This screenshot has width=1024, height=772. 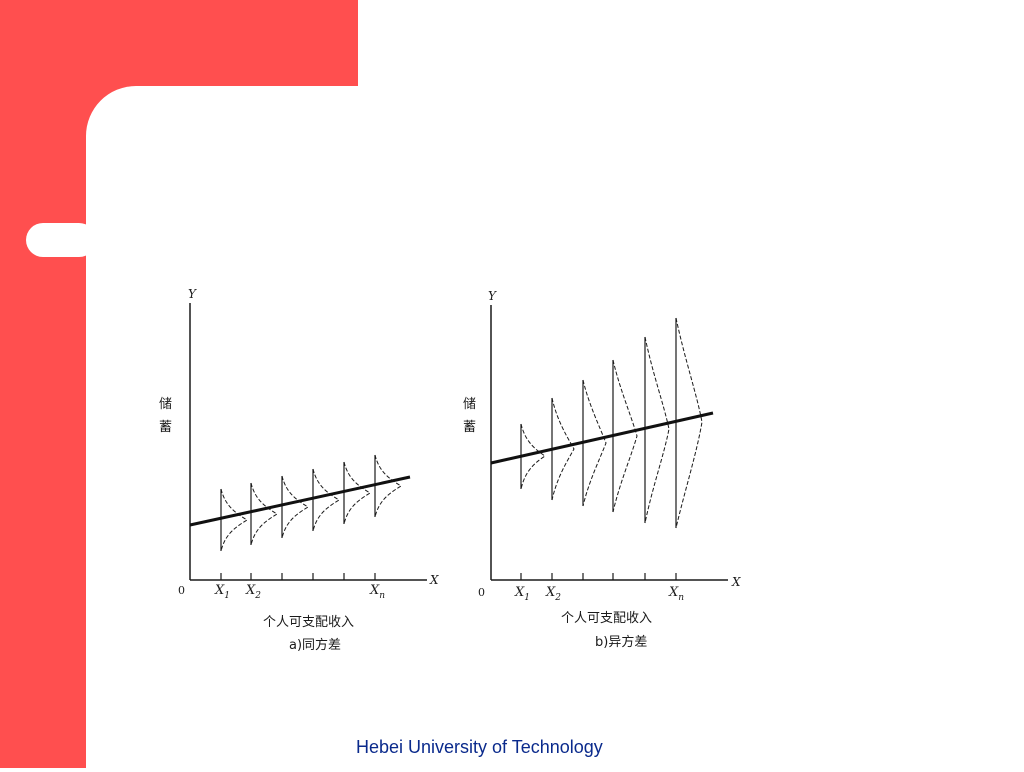 I want to click on red-left-bar, so click(x=43, y=384).